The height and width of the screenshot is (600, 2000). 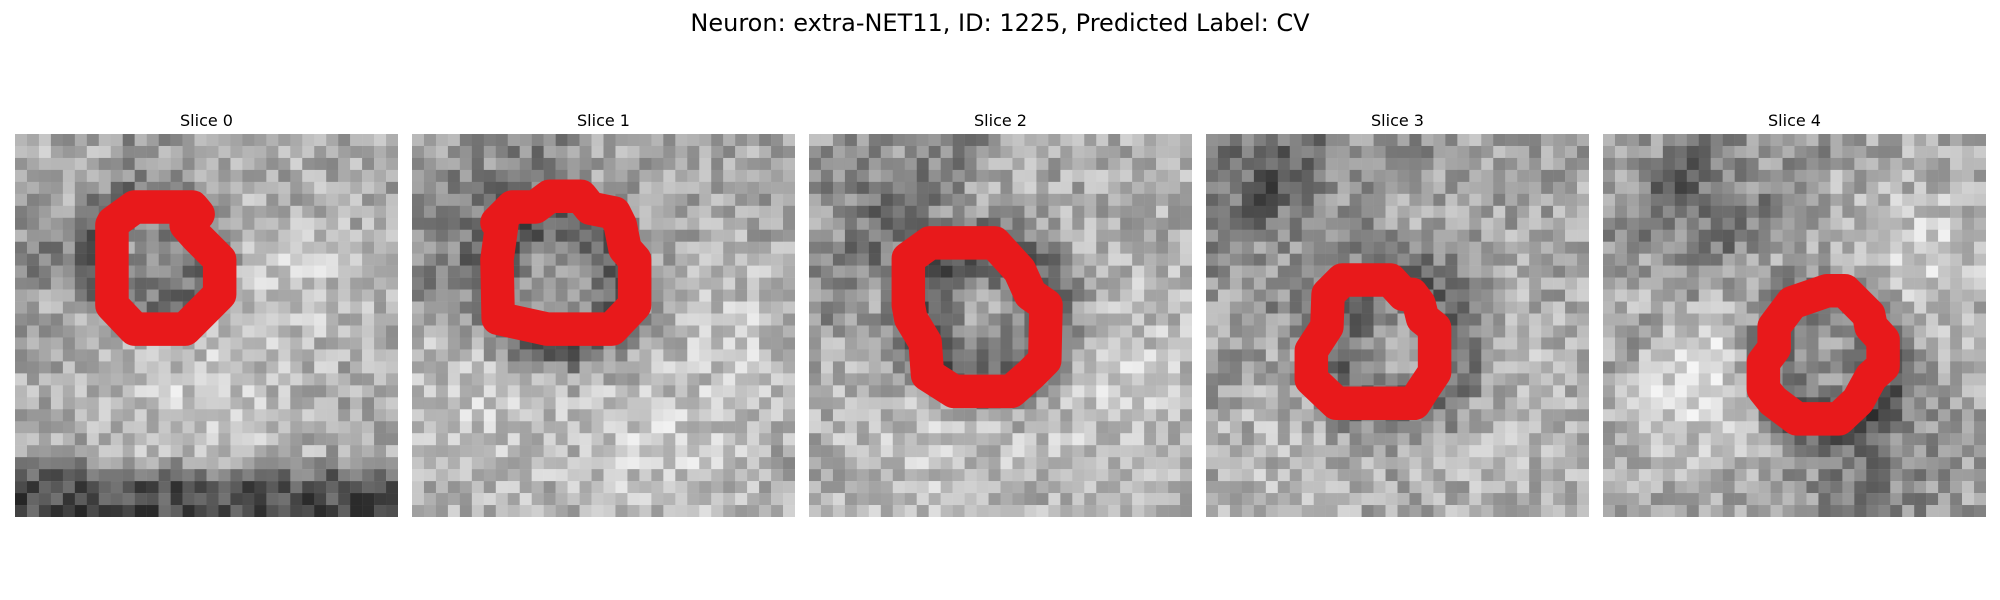 I want to click on slice-title-3: Slice 3, so click(x=1397, y=120).